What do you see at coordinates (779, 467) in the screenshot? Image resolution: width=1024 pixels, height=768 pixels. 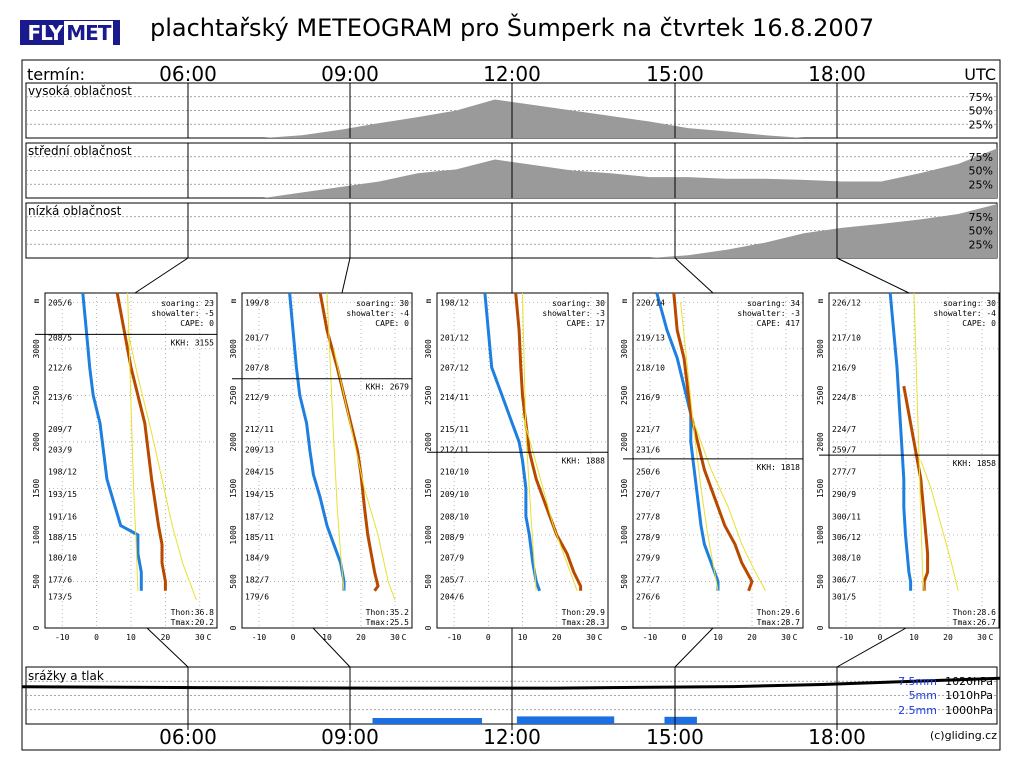 I see `kkh-label: KKH: 1818` at bounding box center [779, 467].